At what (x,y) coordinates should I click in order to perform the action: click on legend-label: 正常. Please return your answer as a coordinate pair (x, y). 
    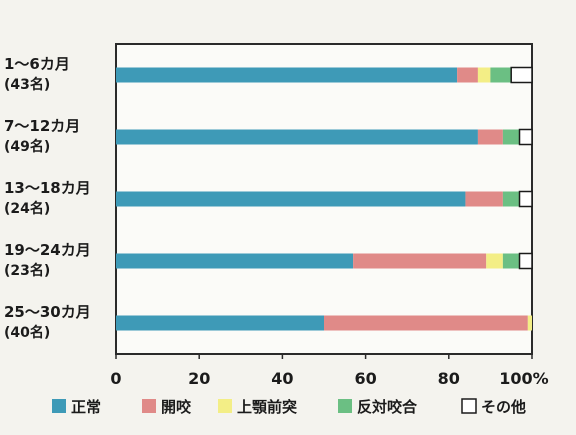
    Looking at the image, I should click on (86, 407).